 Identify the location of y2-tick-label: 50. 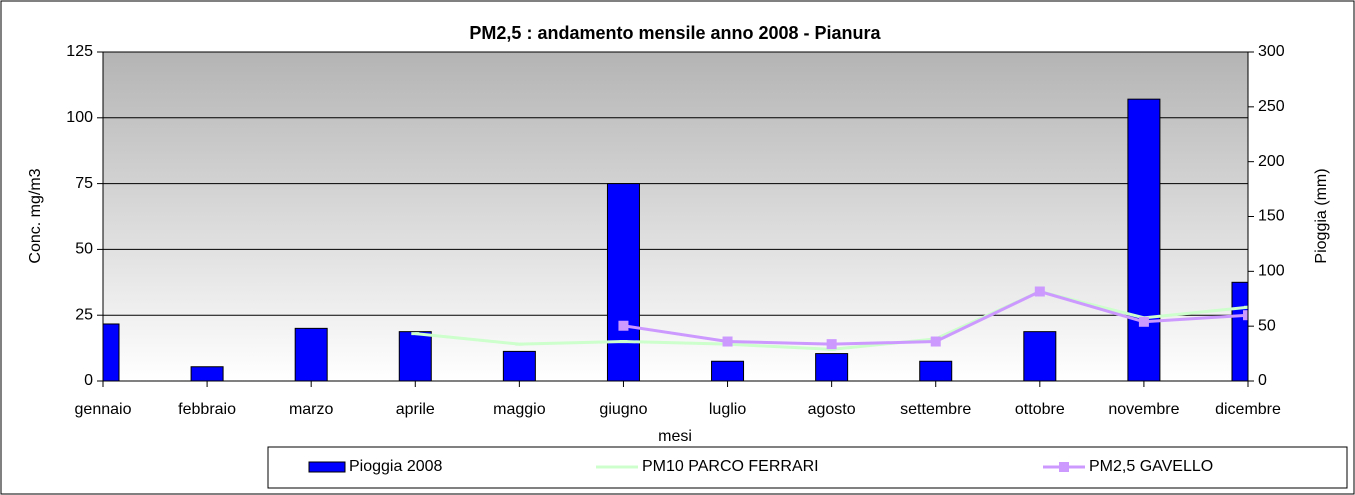
(1267, 325).